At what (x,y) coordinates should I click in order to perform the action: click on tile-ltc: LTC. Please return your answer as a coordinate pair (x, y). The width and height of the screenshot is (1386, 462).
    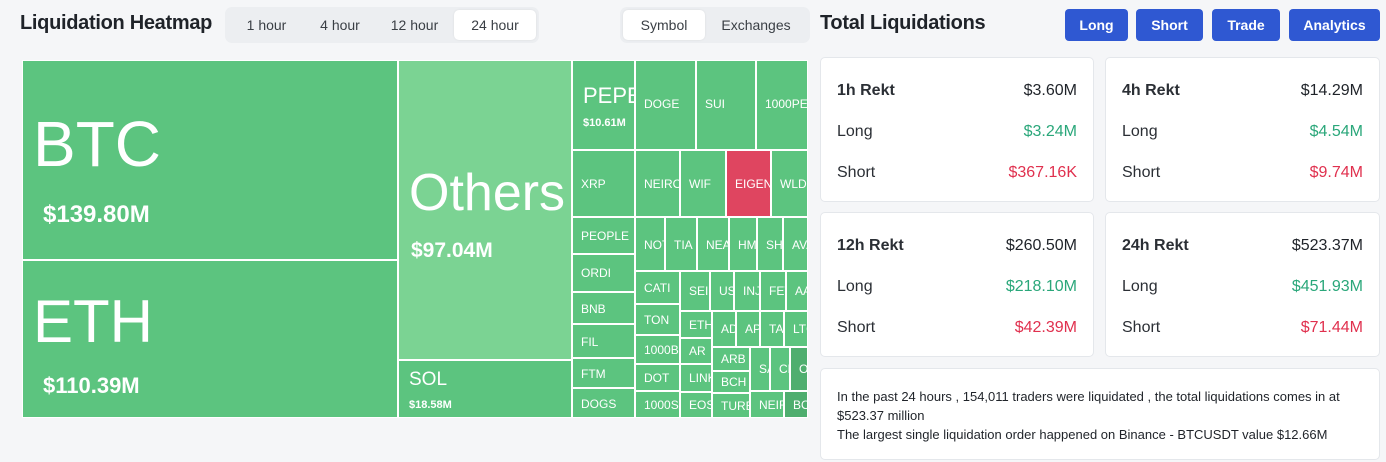
    Looking at the image, I should click on (796, 329).